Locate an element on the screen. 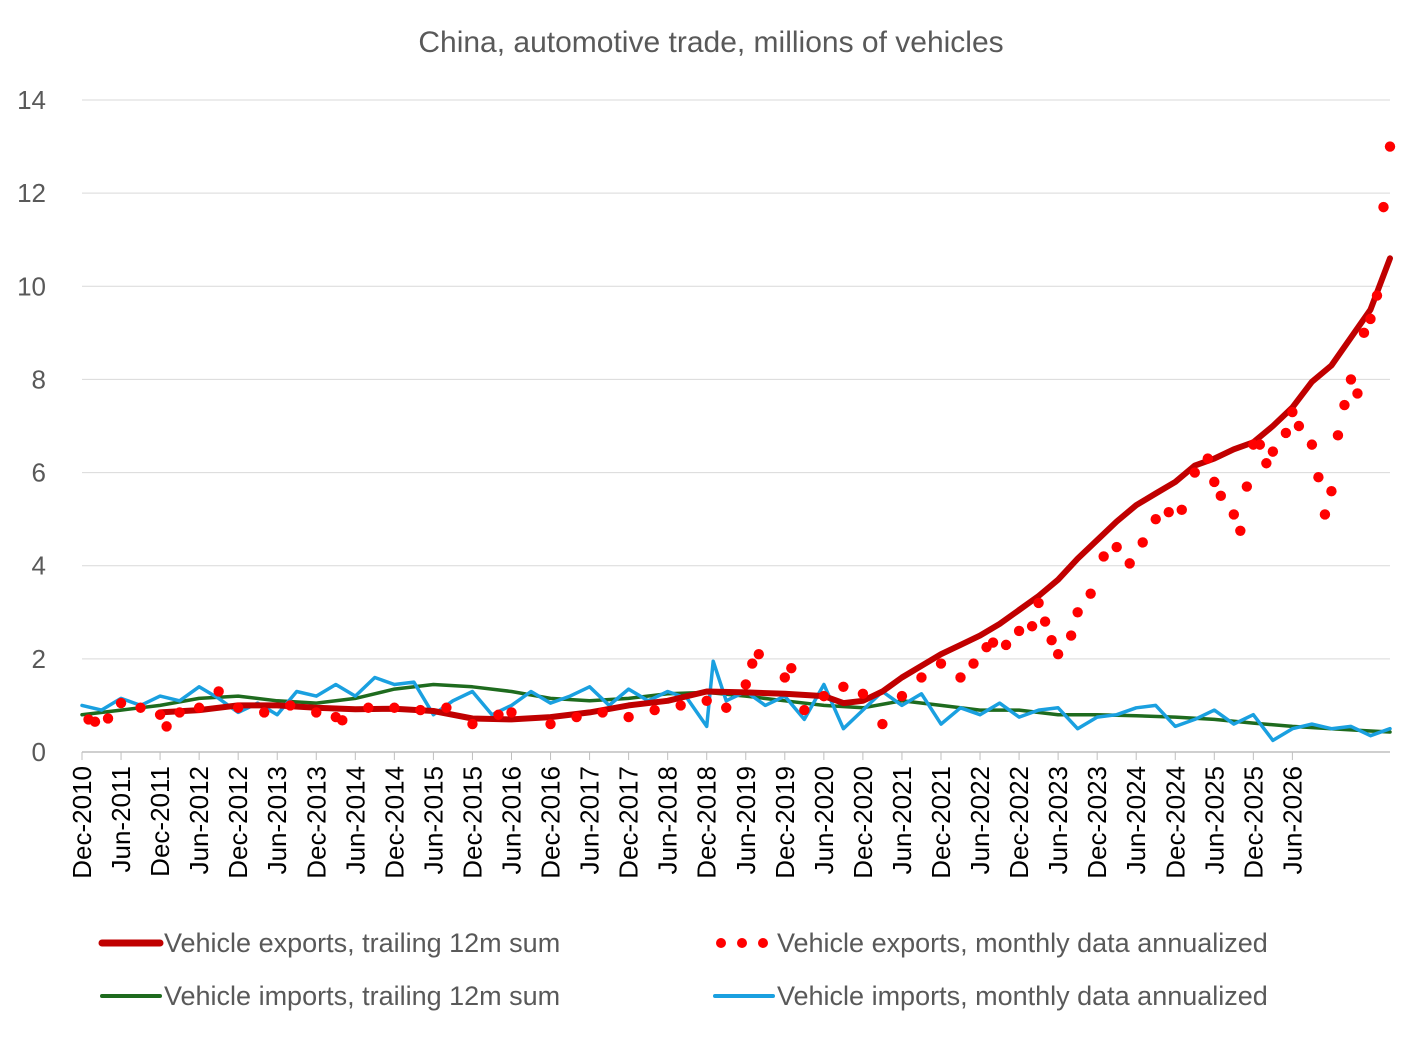  x-tick-label: Jun-2015 is located at coordinates (433, 820).